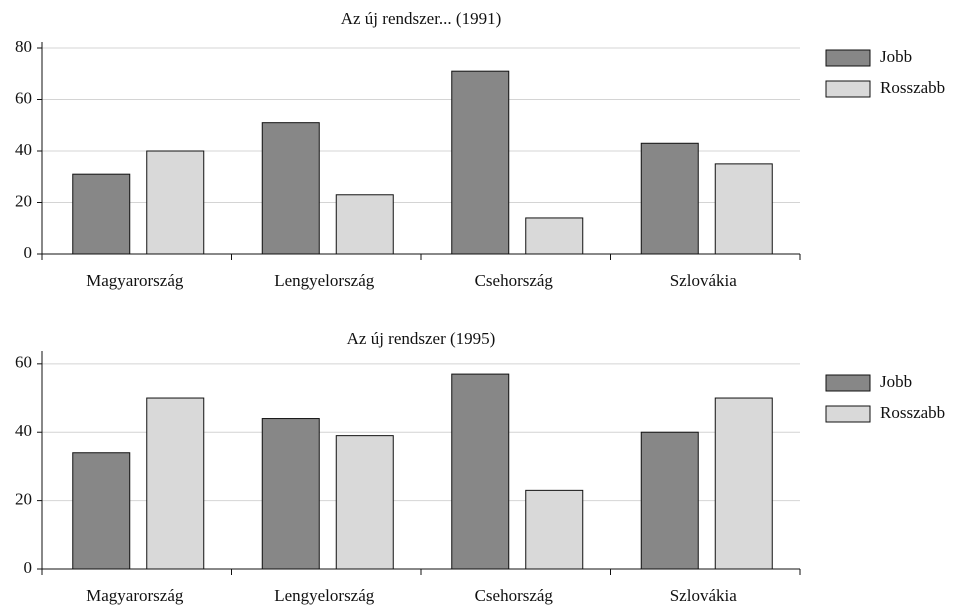 The width and height of the screenshot is (977, 608). Describe the element at coordinates (421, 18) in the screenshot. I see `chart-title: Az új rendszer... (1991)` at that location.